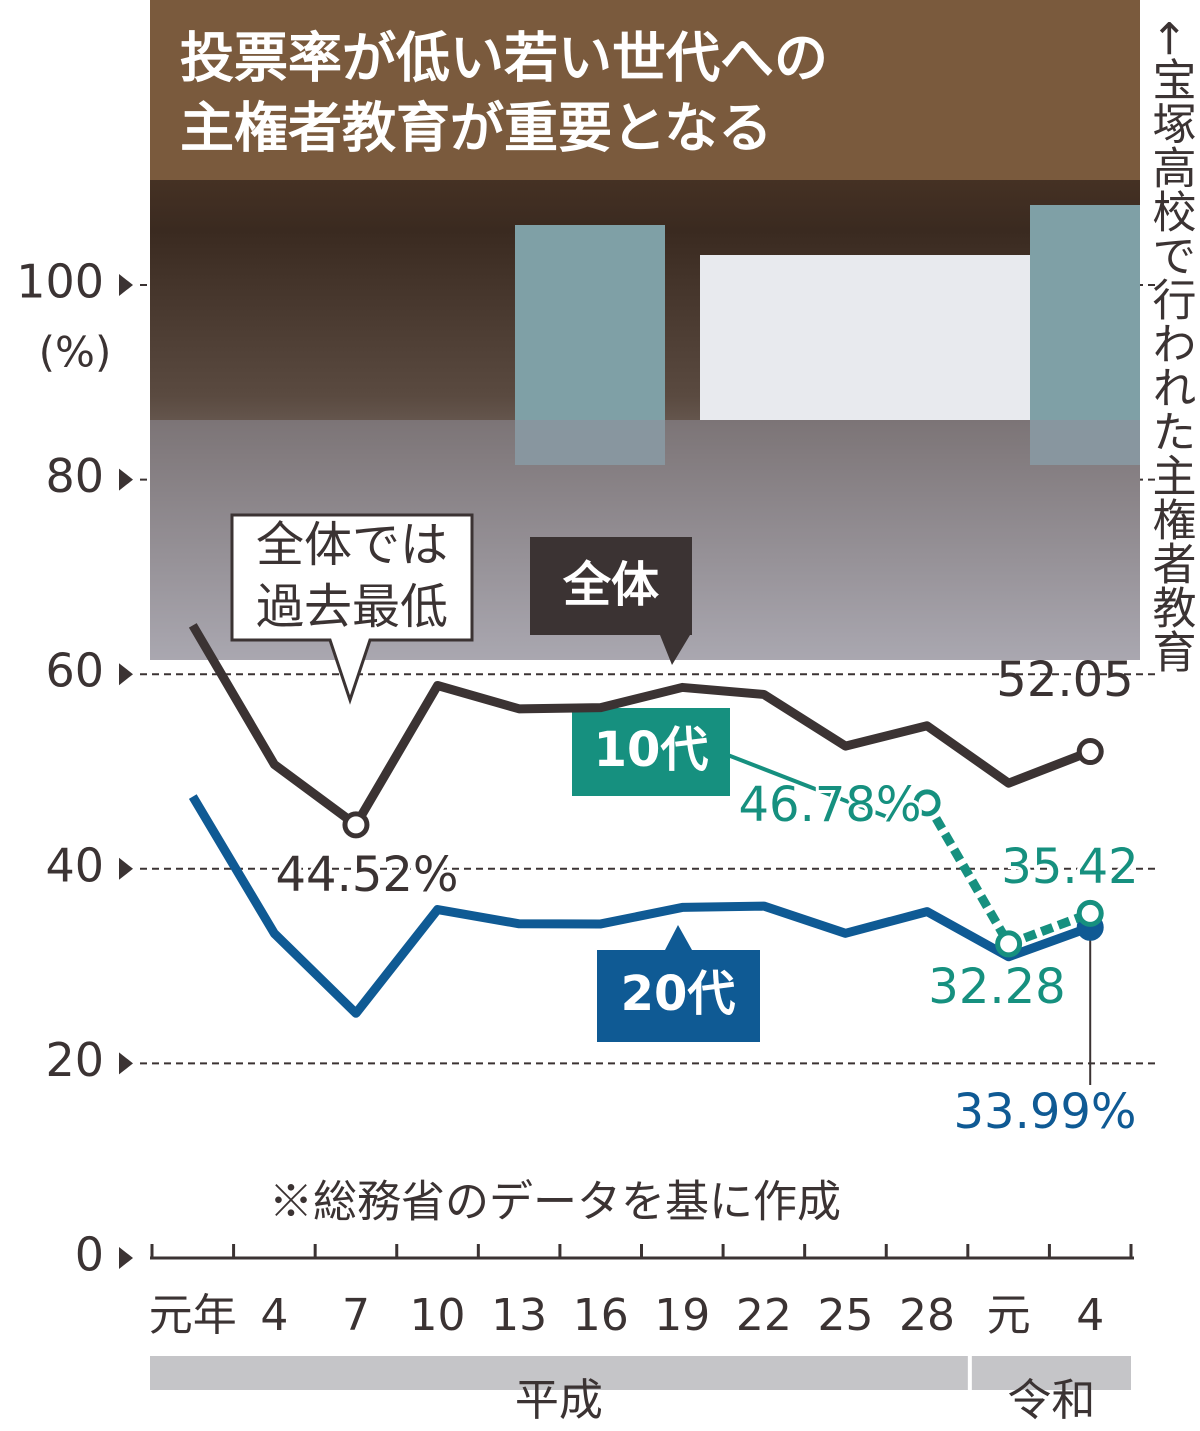 Image resolution: width=1200 pixels, height=1431 pixels. What do you see at coordinates (74, 865) in the screenshot?
I see `y-tick-label: 40` at bounding box center [74, 865].